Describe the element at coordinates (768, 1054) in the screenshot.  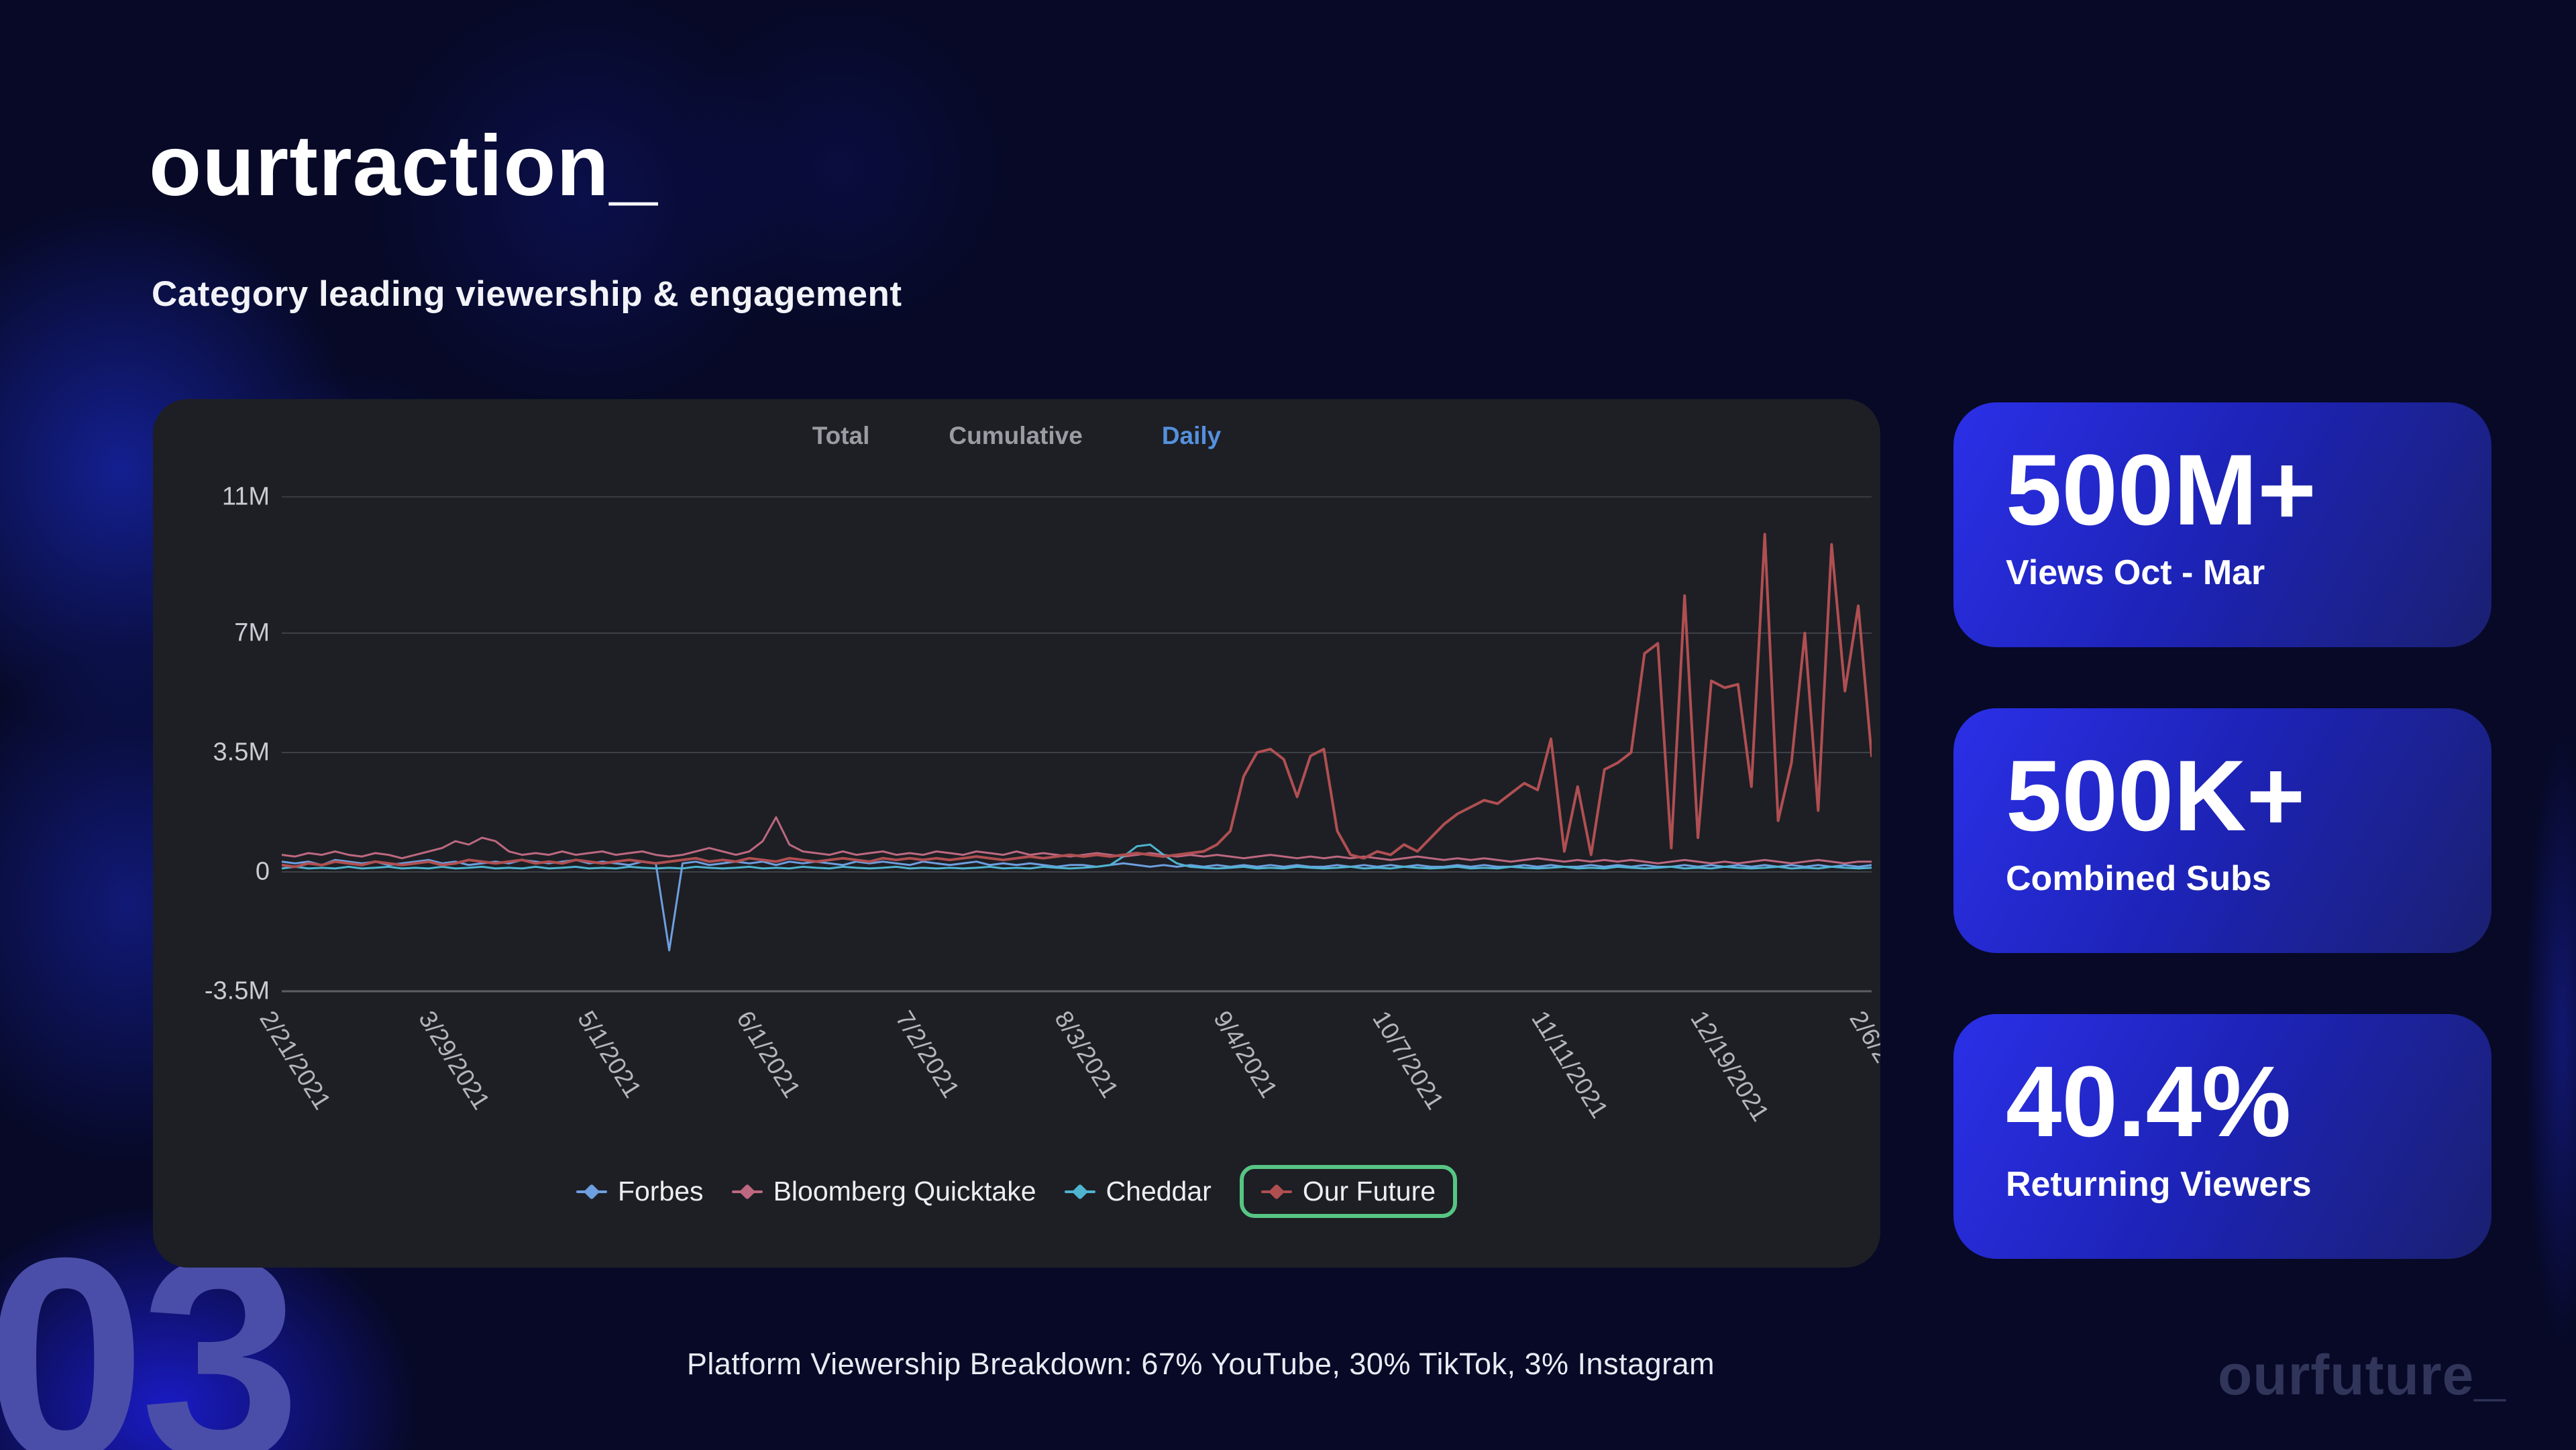
I see `x-tick-label: 6/1/2021` at that location.